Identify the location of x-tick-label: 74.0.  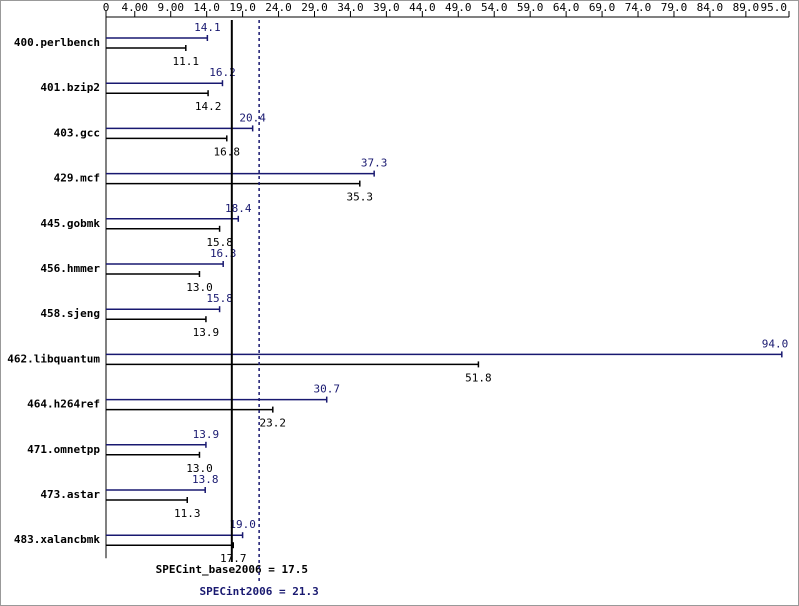
(638, 7).